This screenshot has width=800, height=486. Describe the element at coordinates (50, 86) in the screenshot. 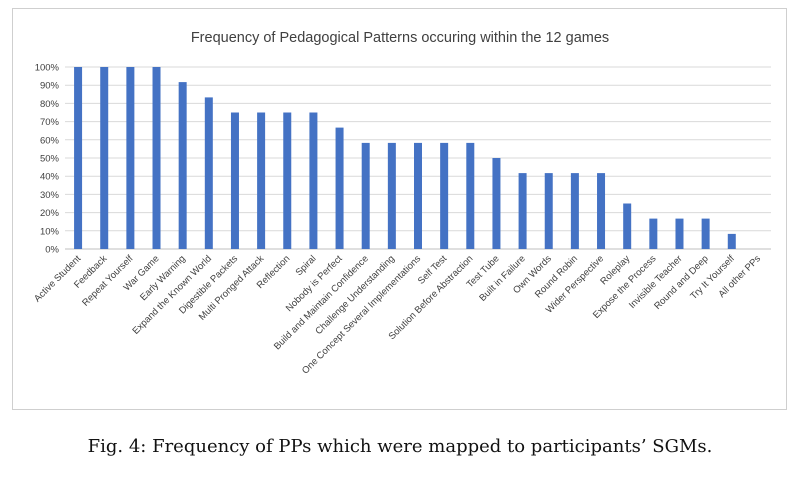

I see `y-tick-label: 90%` at that location.